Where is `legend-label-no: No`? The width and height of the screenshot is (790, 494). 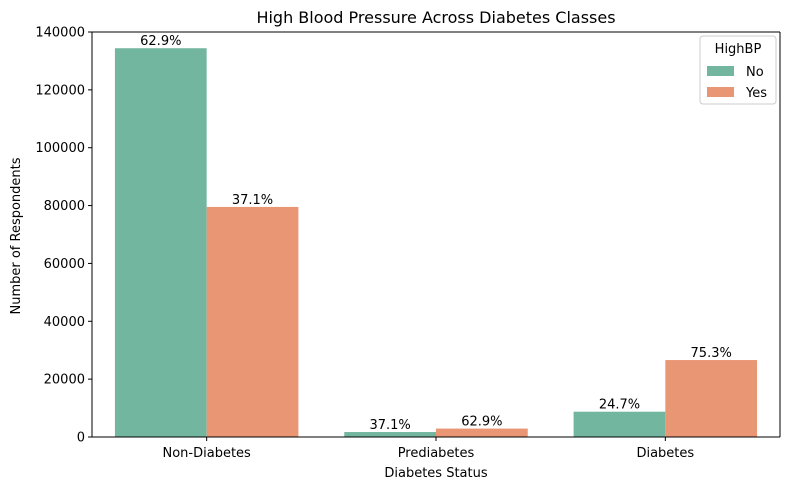 legend-label-no: No is located at coordinates (755, 72).